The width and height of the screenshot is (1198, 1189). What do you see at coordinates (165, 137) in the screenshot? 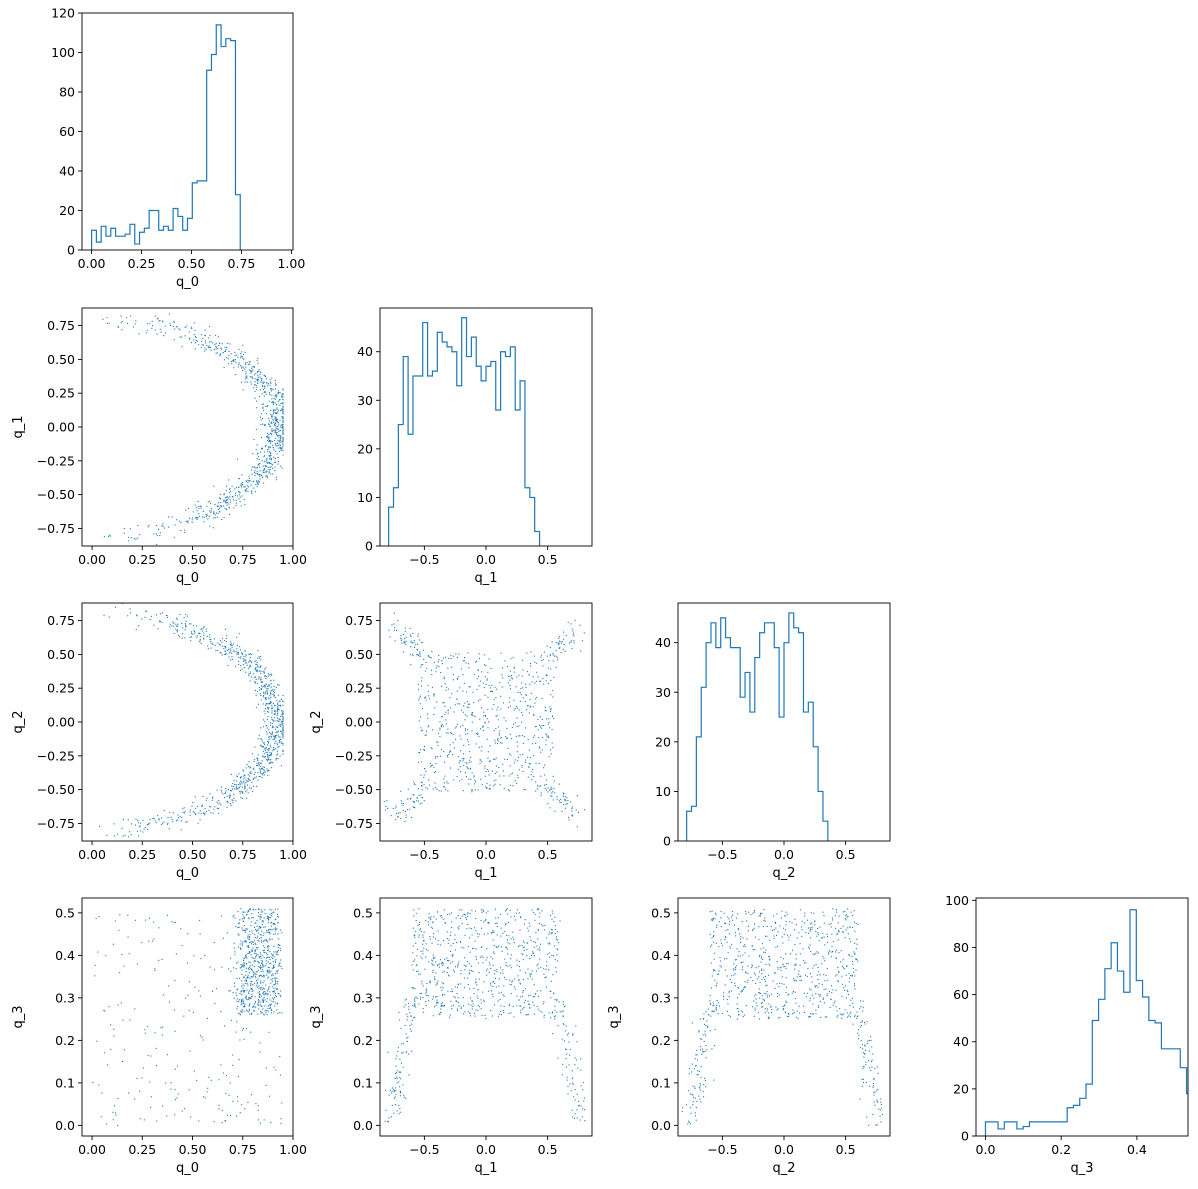
I see `hist-q0-step-line` at bounding box center [165, 137].